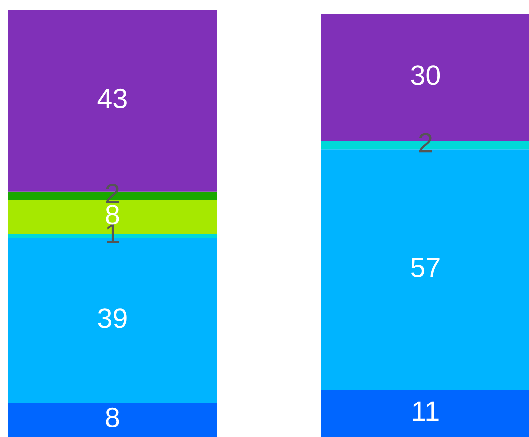 The height and width of the screenshot is (437, 529). What do you see at coordinates (112, 98) in the screenshot?
I see `data-label: 43` at bounding box center [112, 98].